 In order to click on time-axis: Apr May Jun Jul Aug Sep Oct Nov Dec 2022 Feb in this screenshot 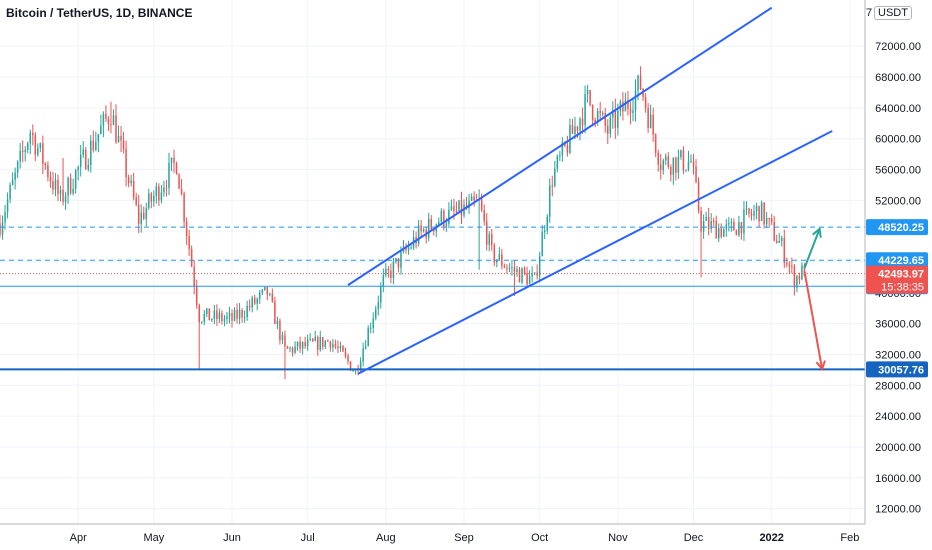, I will do `click(465, 538)`.